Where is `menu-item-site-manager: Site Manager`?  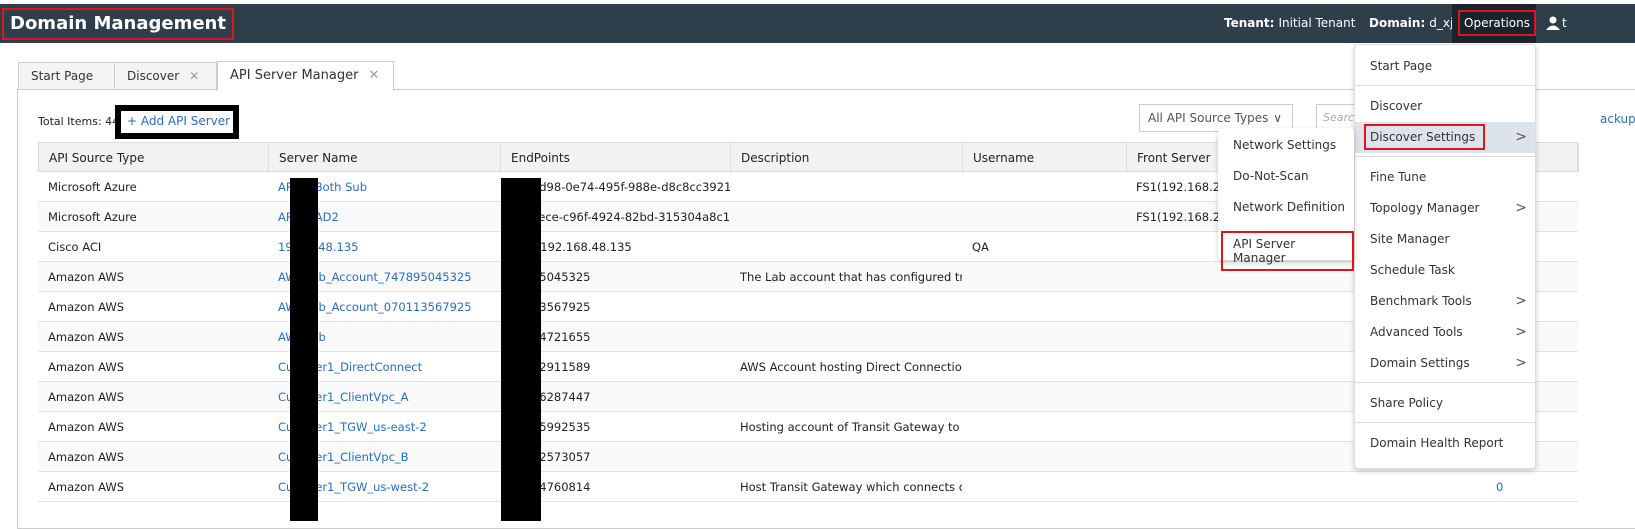
menu-item-site-manager: Site Manager is located at coordinates (1445, 239).